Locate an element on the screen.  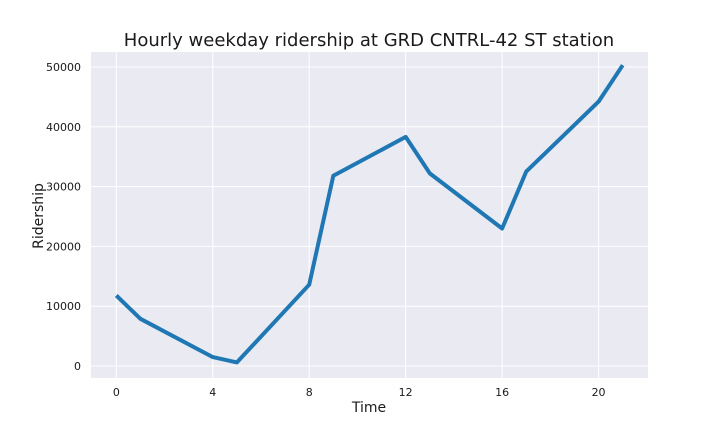
x-tick-label: 4 is located at coordinates (212, 392).